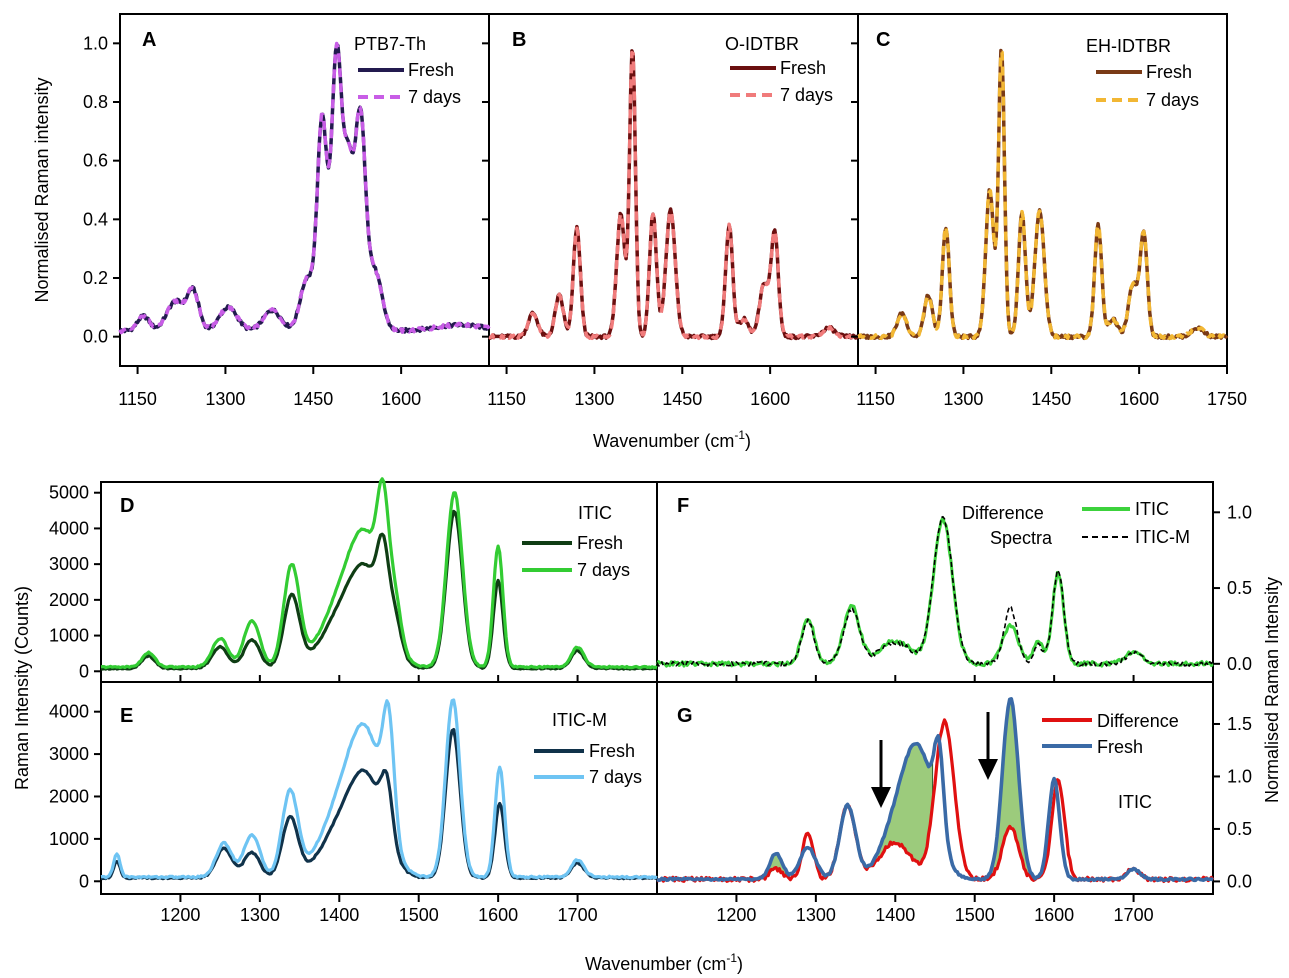  What do you see at coordinates (816, 915) in the screenshot?
I see `panel-g-x-label: 1300` at bounding box center [816, 915].